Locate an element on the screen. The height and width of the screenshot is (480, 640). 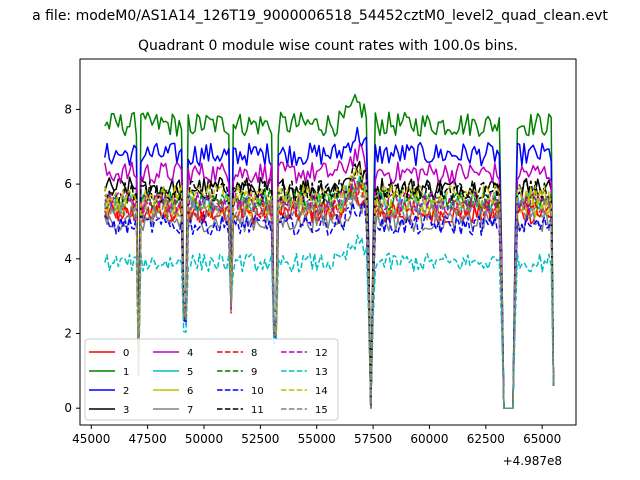
x-tick-label: 52500 is located at coordinates (260, 439).